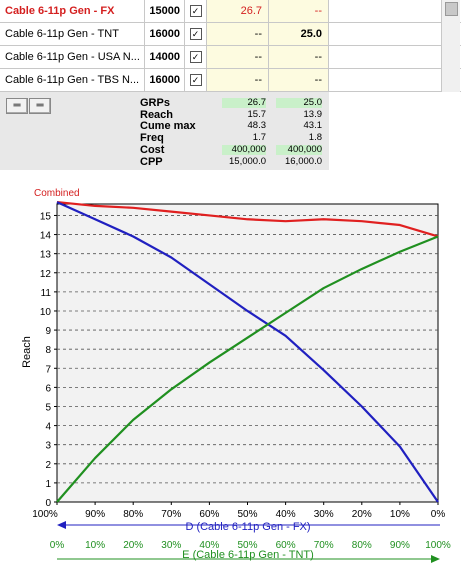  What do you see at coordinates (438, 545) in the screenshot?
I see `x-bottom-tick-label: 100%` at bounding box center [438, 545].